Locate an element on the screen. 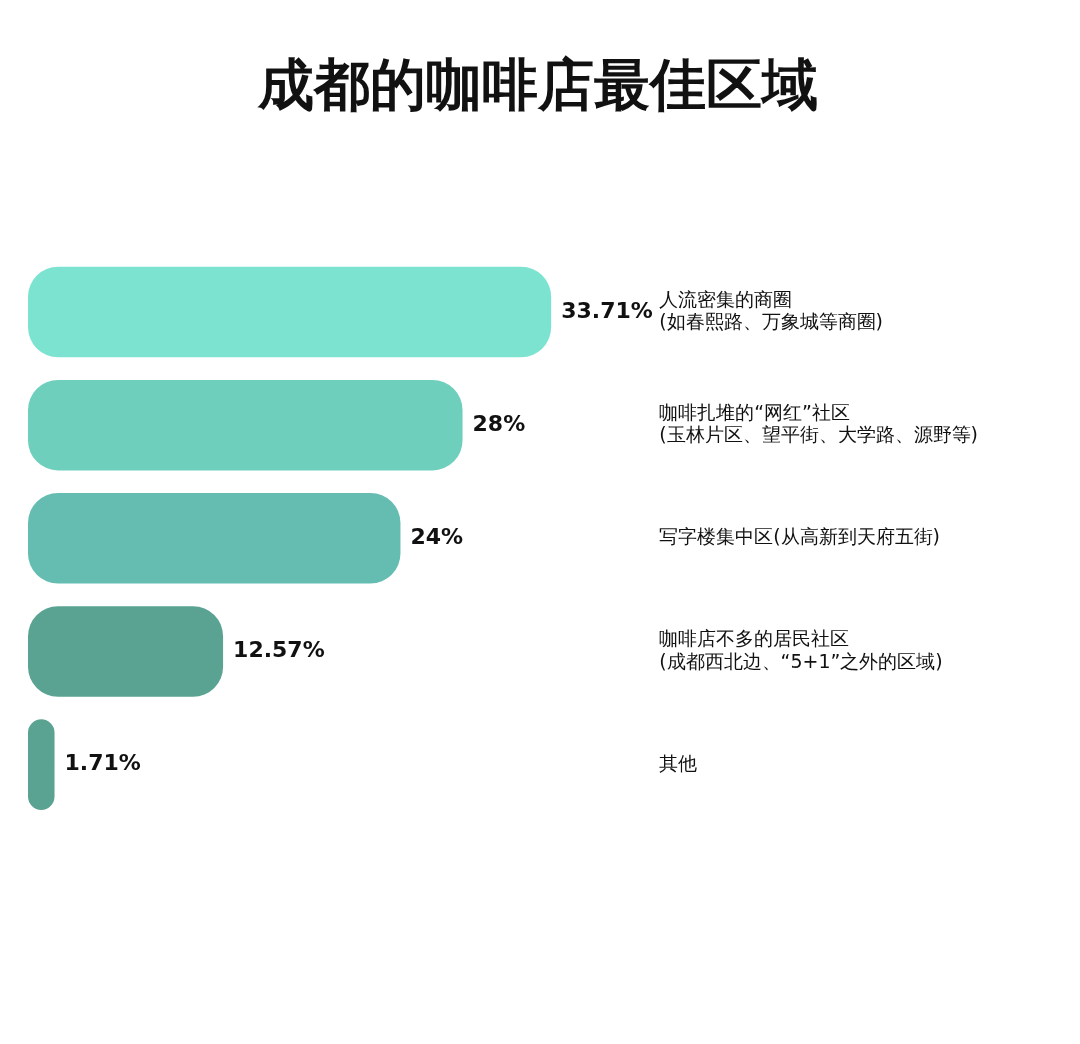  y-tick-label: 咖啡扎堆的“网红”社区 (玉林片区、望平街、大学路、源野等) is located at coordinates (818, 423).